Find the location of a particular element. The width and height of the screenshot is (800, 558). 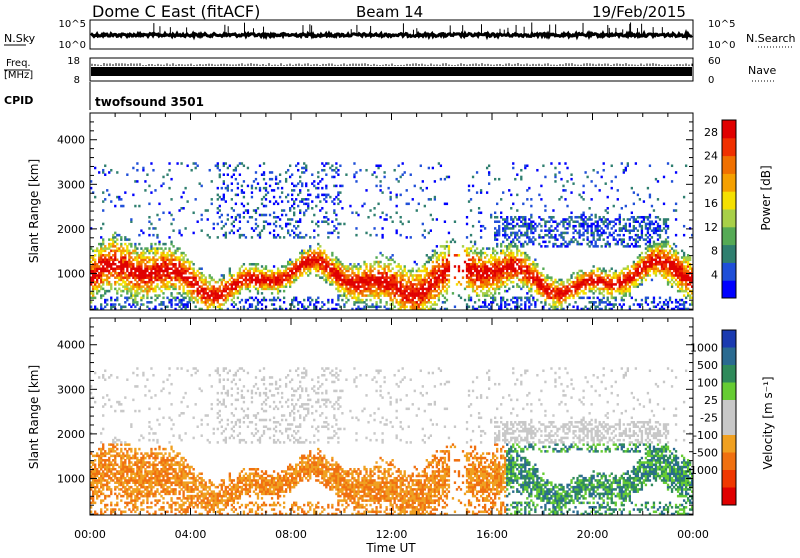

cpid-label: CPID is located at coordinates (18, 100).